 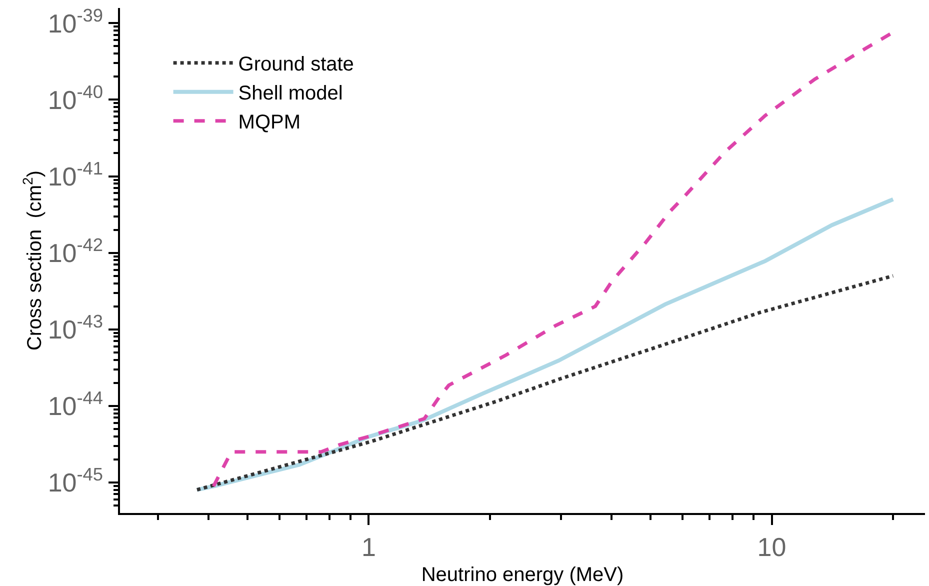 What do you see at coordinates (76, 328) in the screenshot?
I see `y-tick-label: 10$^{-43}$` at bounding box center [76, 328].